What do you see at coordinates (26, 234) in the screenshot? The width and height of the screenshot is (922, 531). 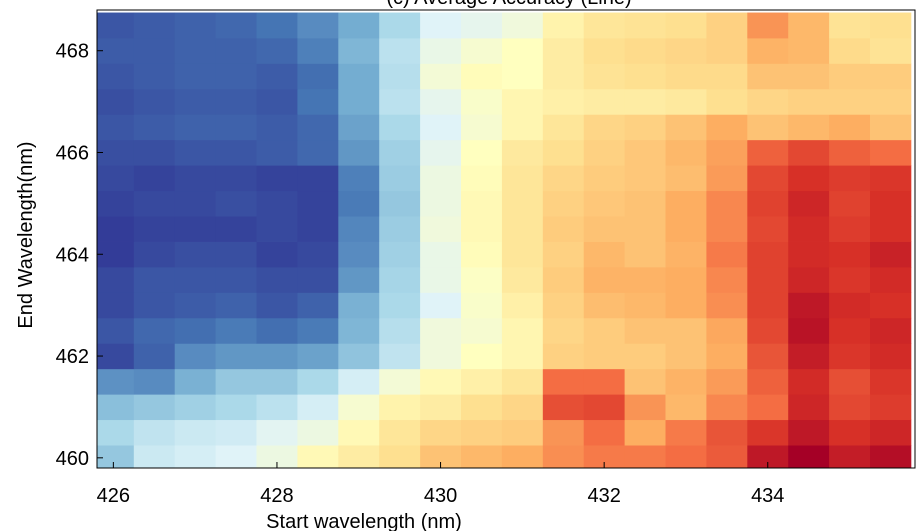 I see `y-axis-label: End Wavelength(nm)` at bounding box center [26, 234].